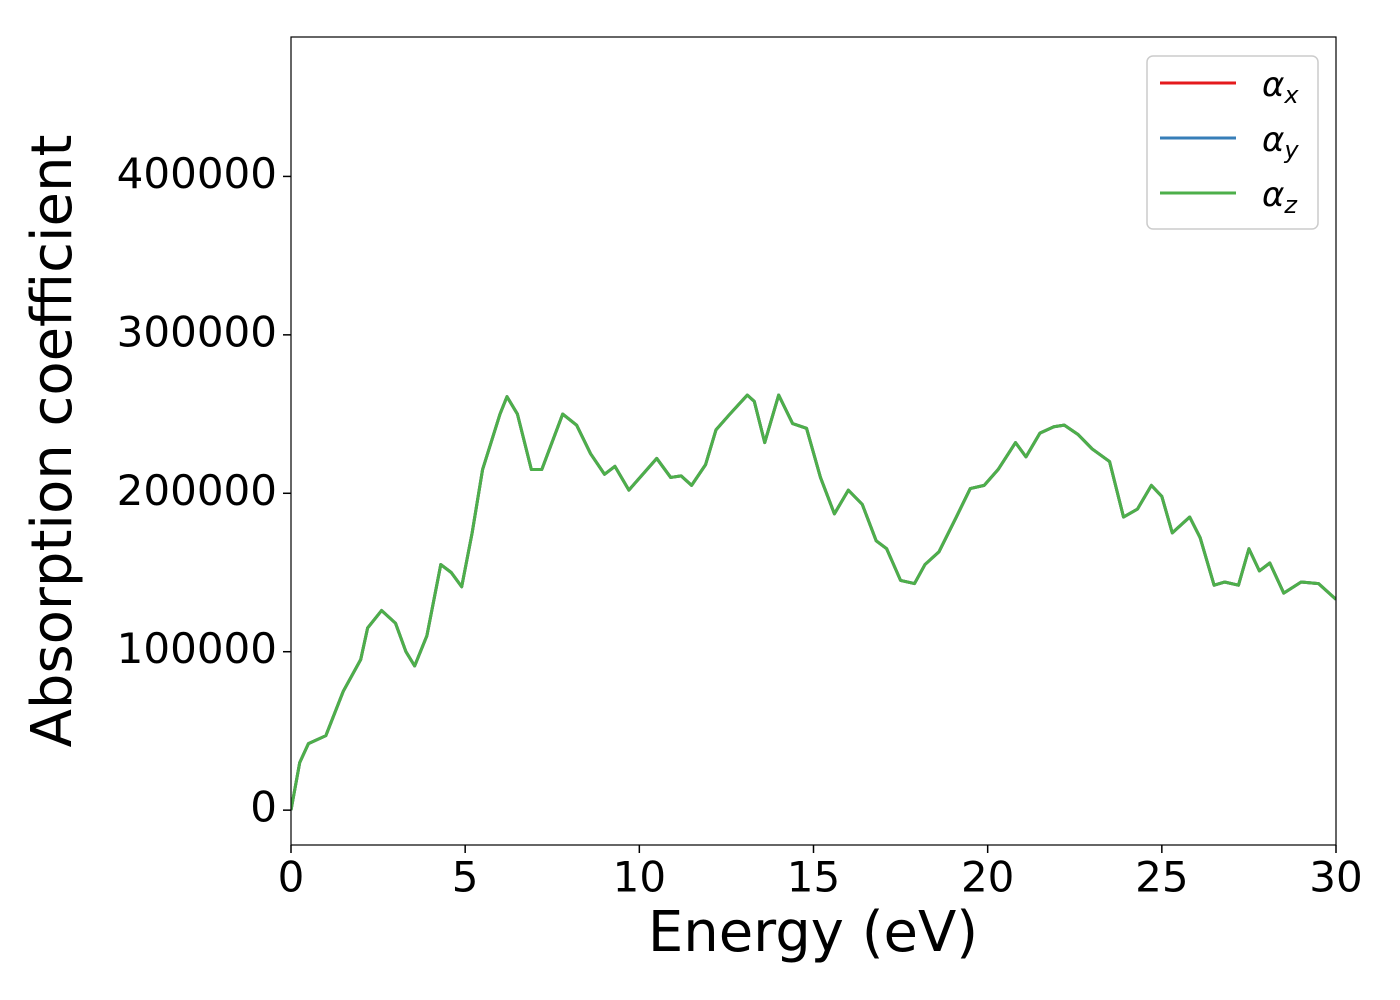 The height and width of the screenshot is (1000, 1400). I want to click on legend-label: αx, so click(1280, 87).